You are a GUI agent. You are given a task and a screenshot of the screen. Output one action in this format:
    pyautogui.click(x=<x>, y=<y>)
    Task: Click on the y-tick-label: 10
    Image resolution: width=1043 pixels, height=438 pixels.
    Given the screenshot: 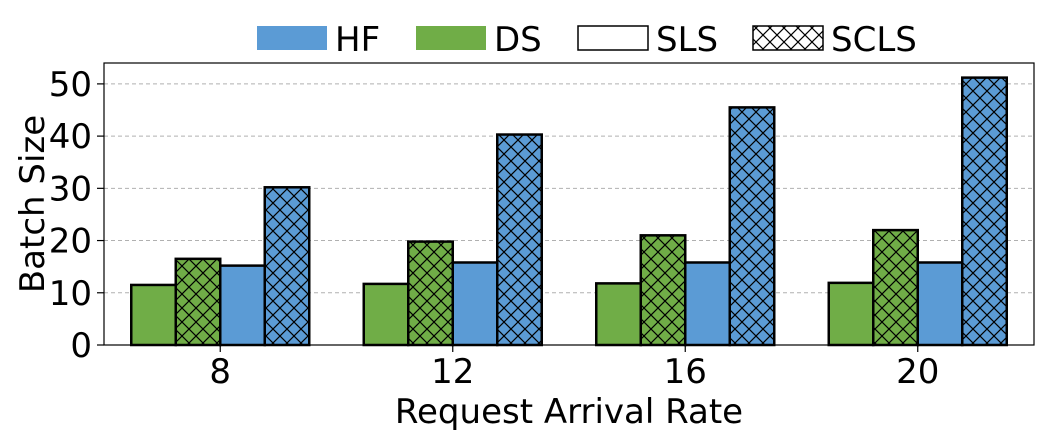 What is the action you would take?
    pyautogui.click(x=70, y=294)
    